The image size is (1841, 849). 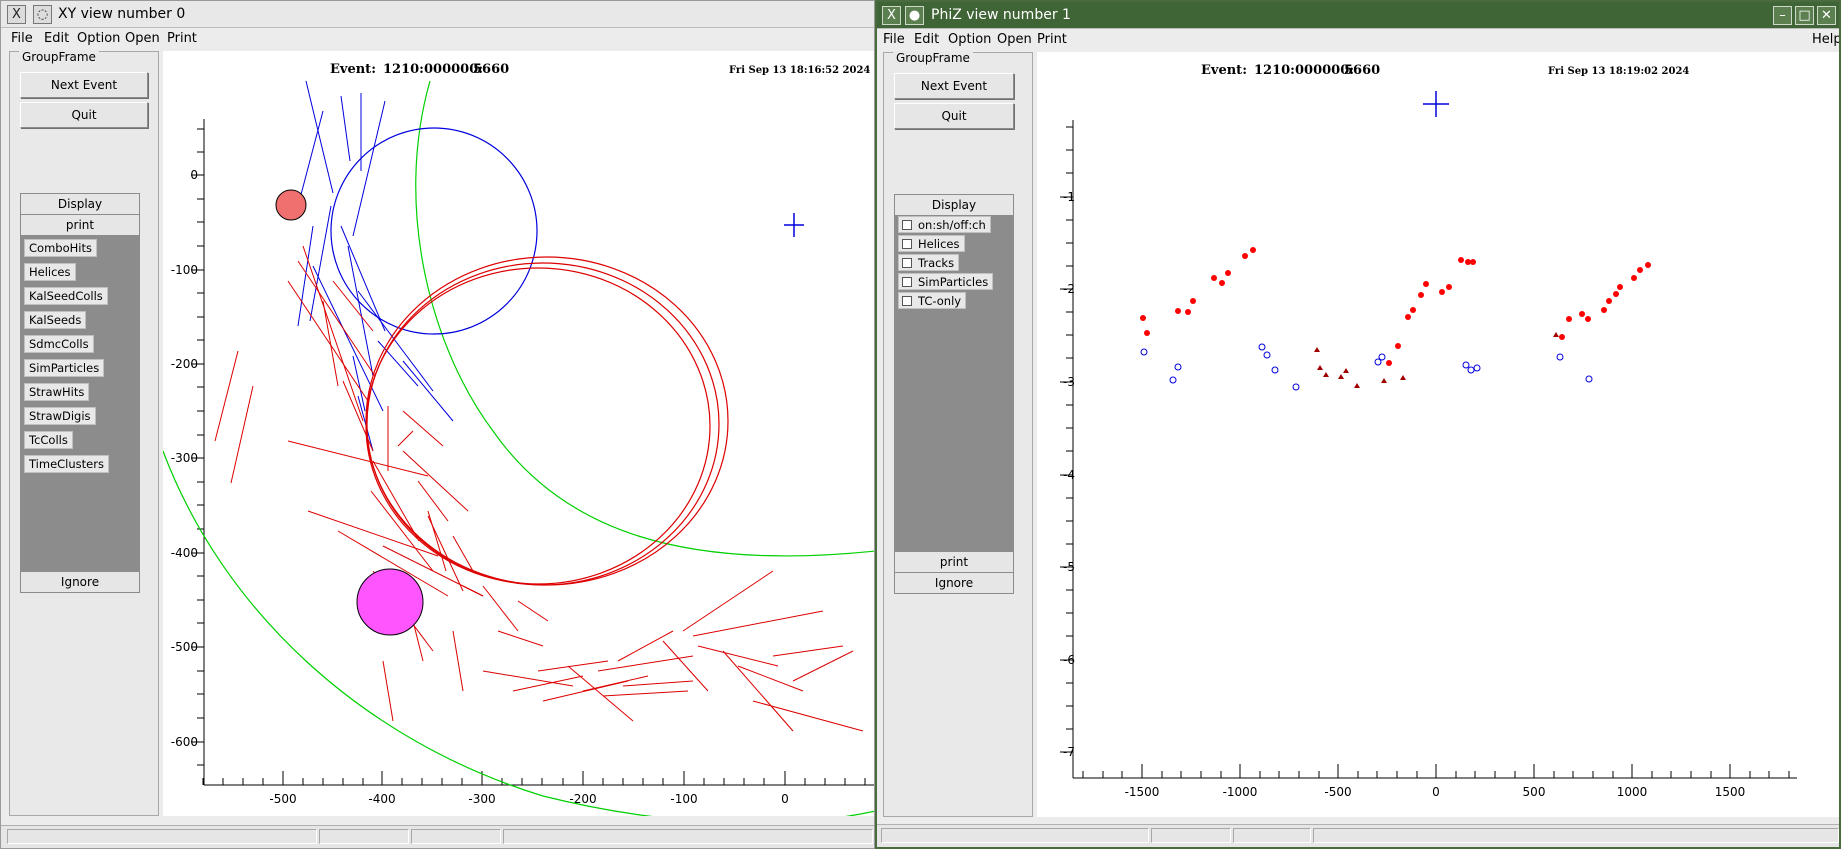 What do you see at coordinates (60, 248) in the screenshot?
I see `list-item-combohits: ComboHits` at bounding box center [60, 248].